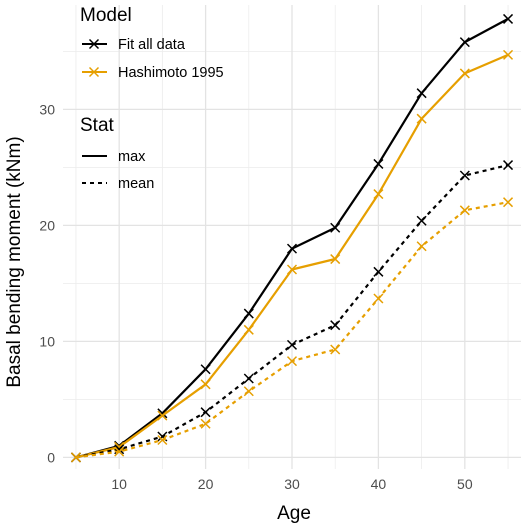  Describe the element at coordinates (97, 125) in the screenshot. I see `legend-title-stat: Stat` at that location.